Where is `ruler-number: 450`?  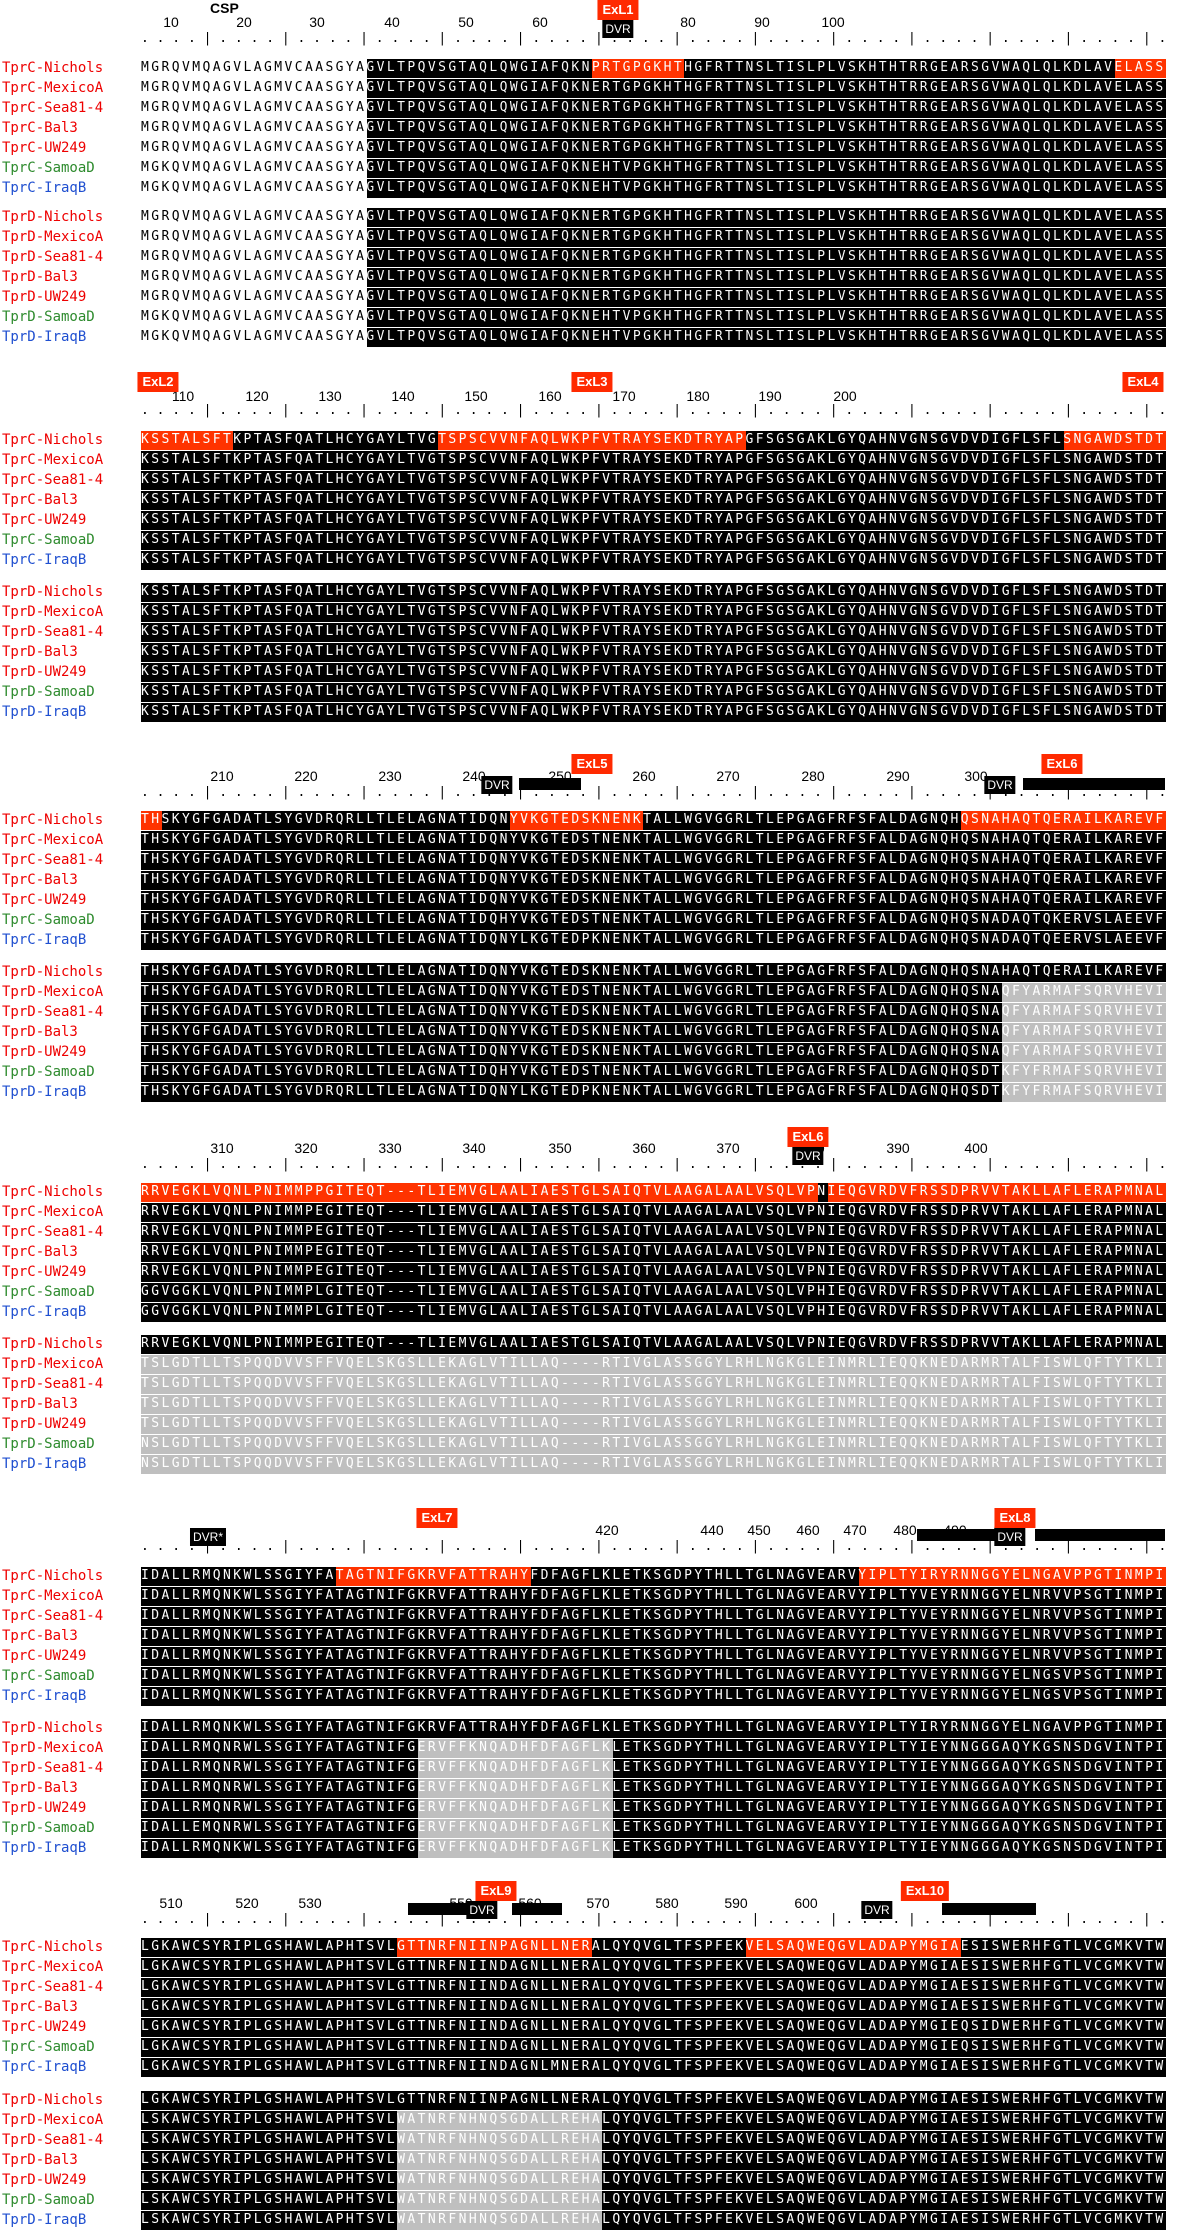
ruler-number: 450 is located at coordinates (759, 1530).